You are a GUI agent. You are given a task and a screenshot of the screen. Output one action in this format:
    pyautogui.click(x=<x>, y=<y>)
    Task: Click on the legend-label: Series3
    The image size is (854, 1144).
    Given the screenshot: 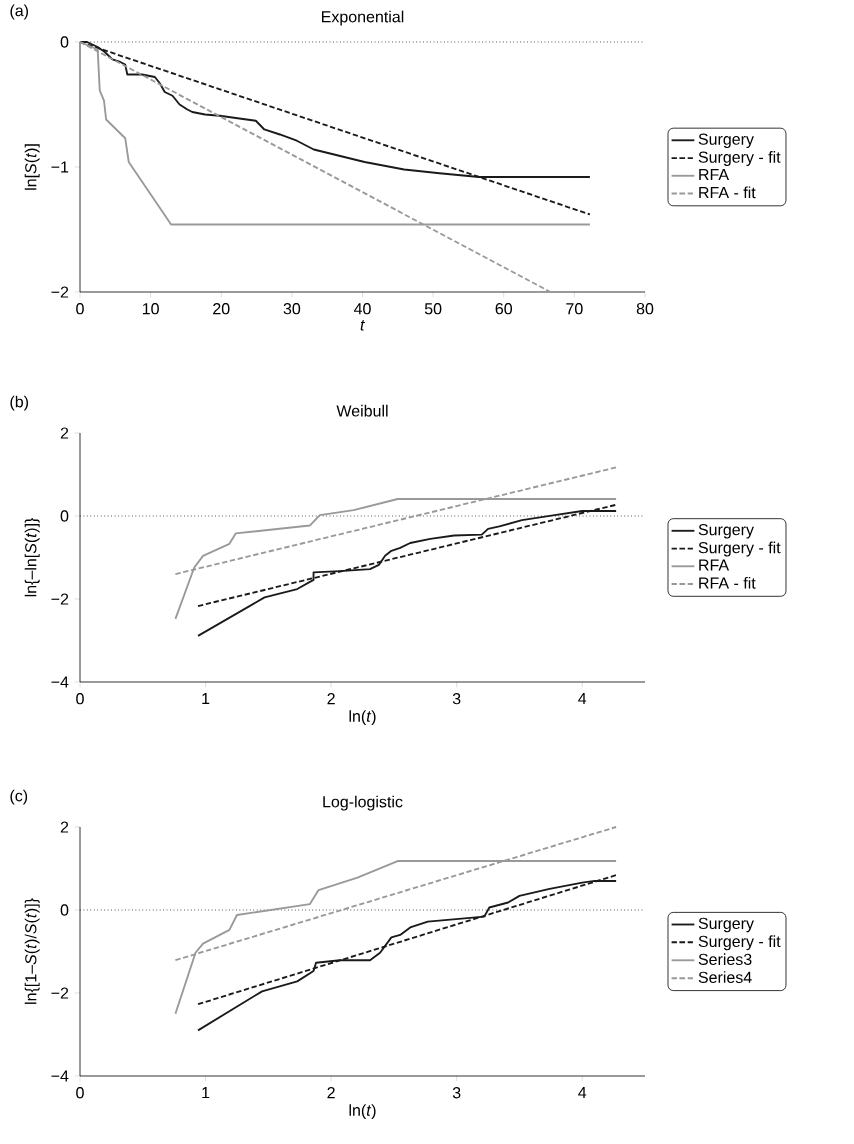 What is the action you would take?
    pyautogui.click(x=725, y=959)
    